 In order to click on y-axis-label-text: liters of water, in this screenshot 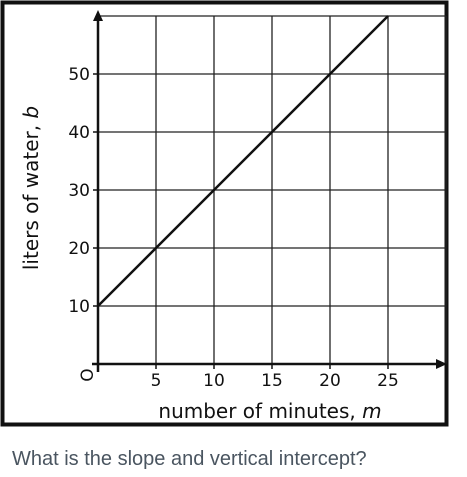, I will do `click(31, 195)`.